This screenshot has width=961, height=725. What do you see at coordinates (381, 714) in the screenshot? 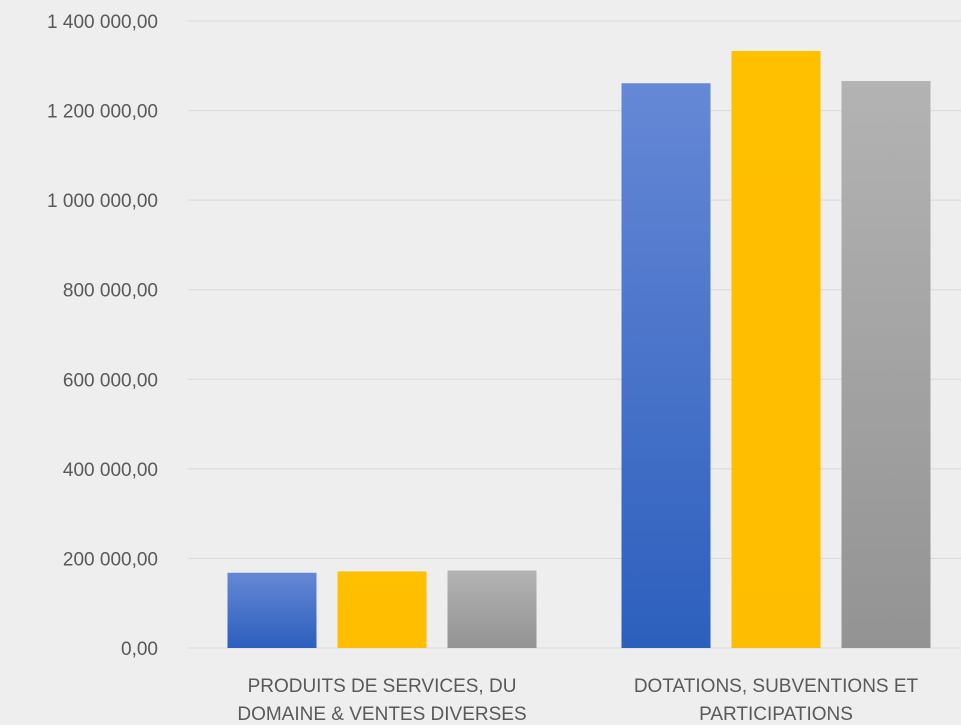
I see `x-category-label-line: DOMAINE & VENTES DIVERSES` at bounding box center [381, 714].